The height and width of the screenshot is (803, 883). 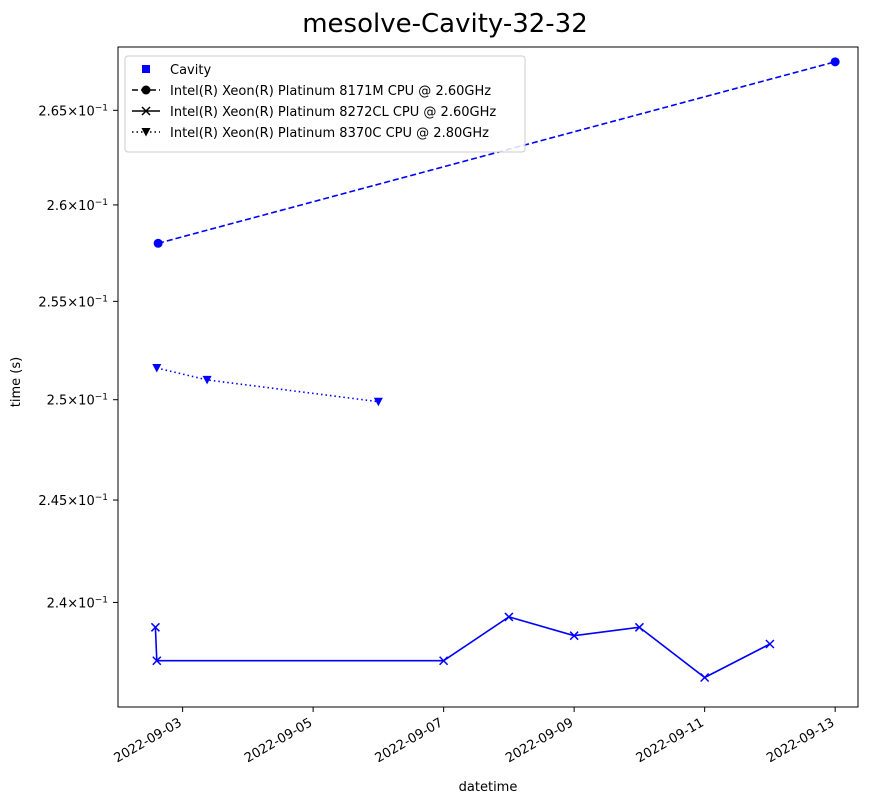 What do you see at coordinates (16, 382) in the screenshot?
I see `y-axis-label: time (s)` at bounding box center [16, 382].